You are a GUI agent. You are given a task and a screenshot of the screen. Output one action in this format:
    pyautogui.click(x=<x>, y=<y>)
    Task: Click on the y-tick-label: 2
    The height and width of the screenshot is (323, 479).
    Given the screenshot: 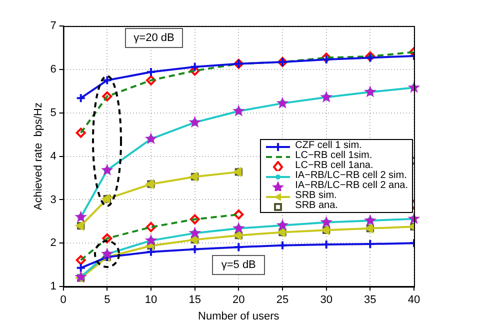 What is the action you would take?
    pyautogui.click(x=53, y=243)
    